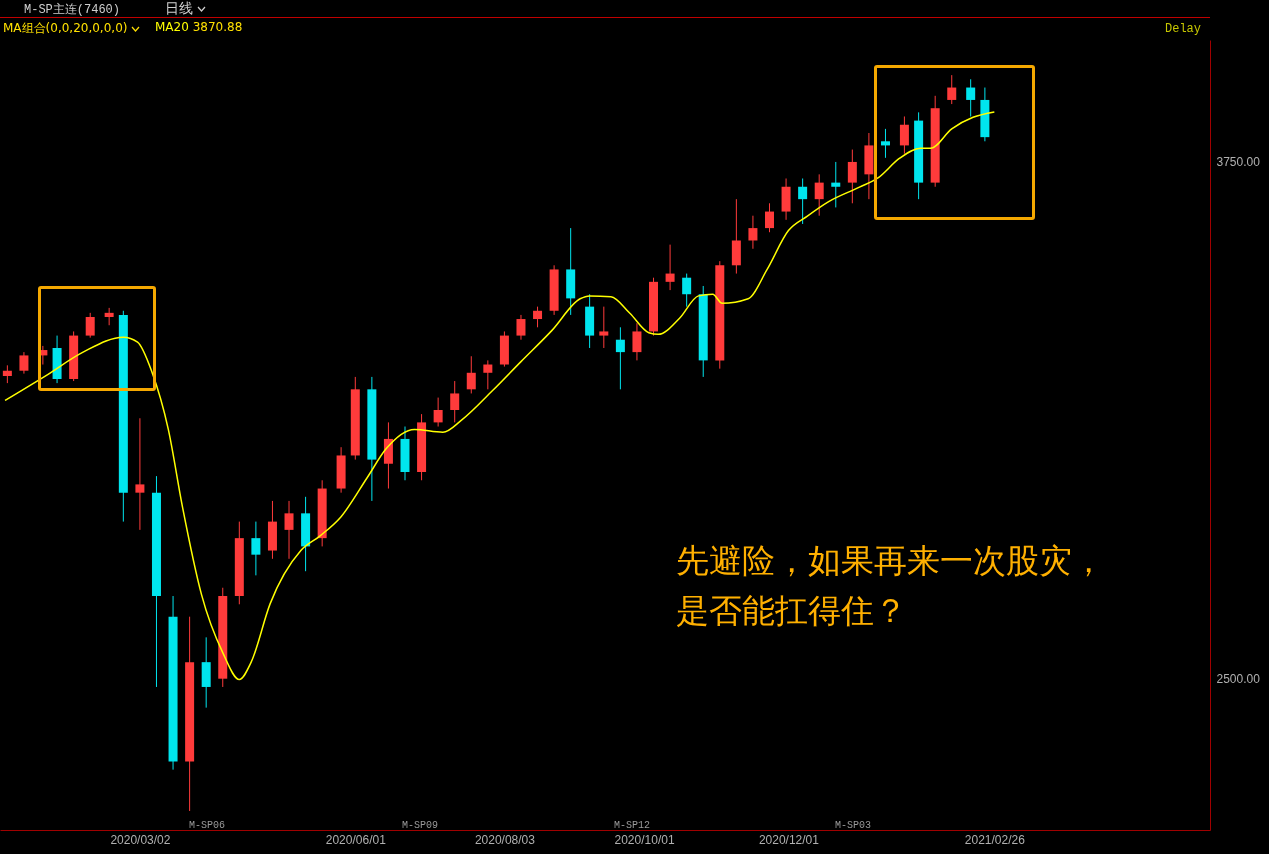 Image resolution: width=1269 pixels, height=854 pixels. Describe the element at coordinates (420, 825) in the screenshot. I see `annotation: M-SP09` at that location.